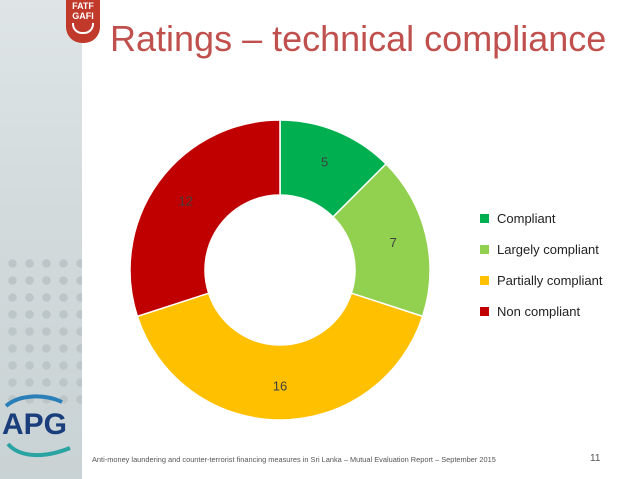 The height and width of the screenshot is (479, 638). Describe the element at coordinates (205, 218) in the screenshot. I see `donut-slice-non-compliant` at that location.